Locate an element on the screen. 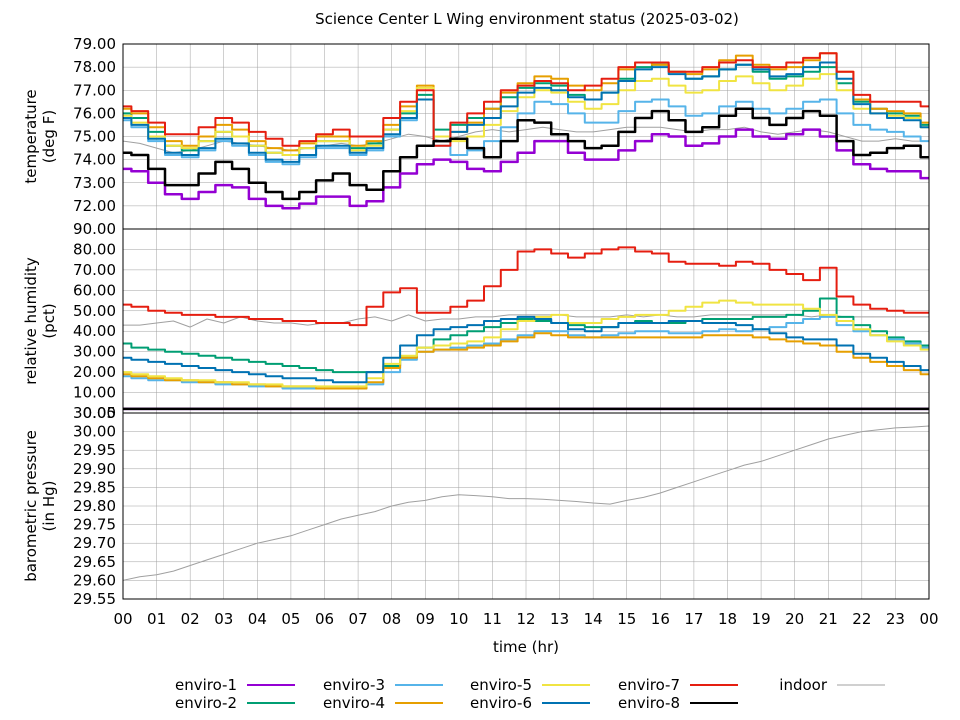 This screenshot has height=720, width=960. x-tick-label: 13 is located at coordinates (559, 619).